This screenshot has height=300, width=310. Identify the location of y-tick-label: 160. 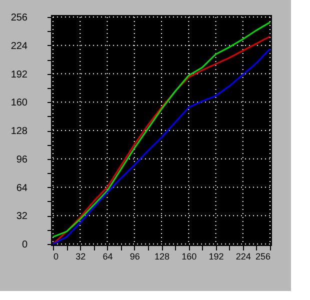
(19, 103).